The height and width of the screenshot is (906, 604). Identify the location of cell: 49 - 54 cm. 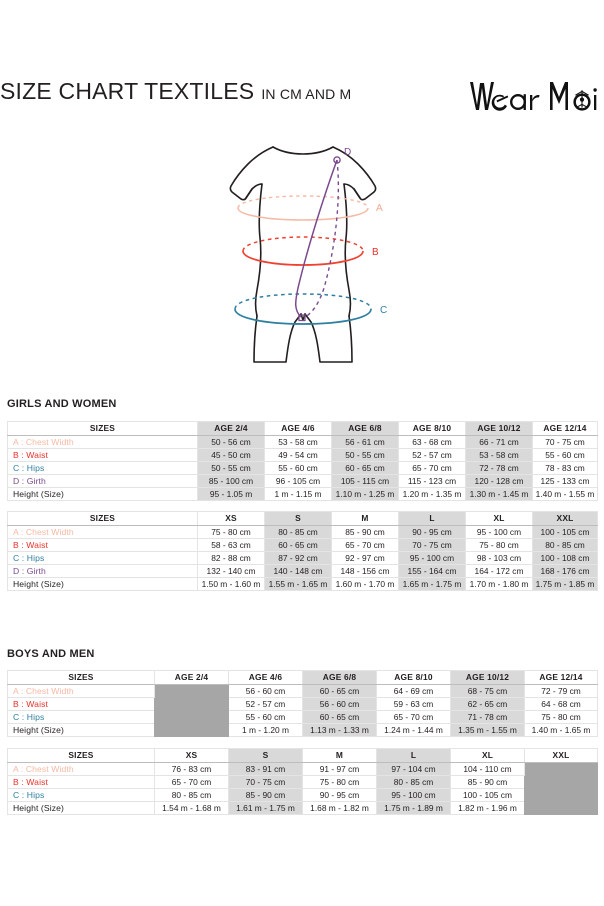
(298, 455).